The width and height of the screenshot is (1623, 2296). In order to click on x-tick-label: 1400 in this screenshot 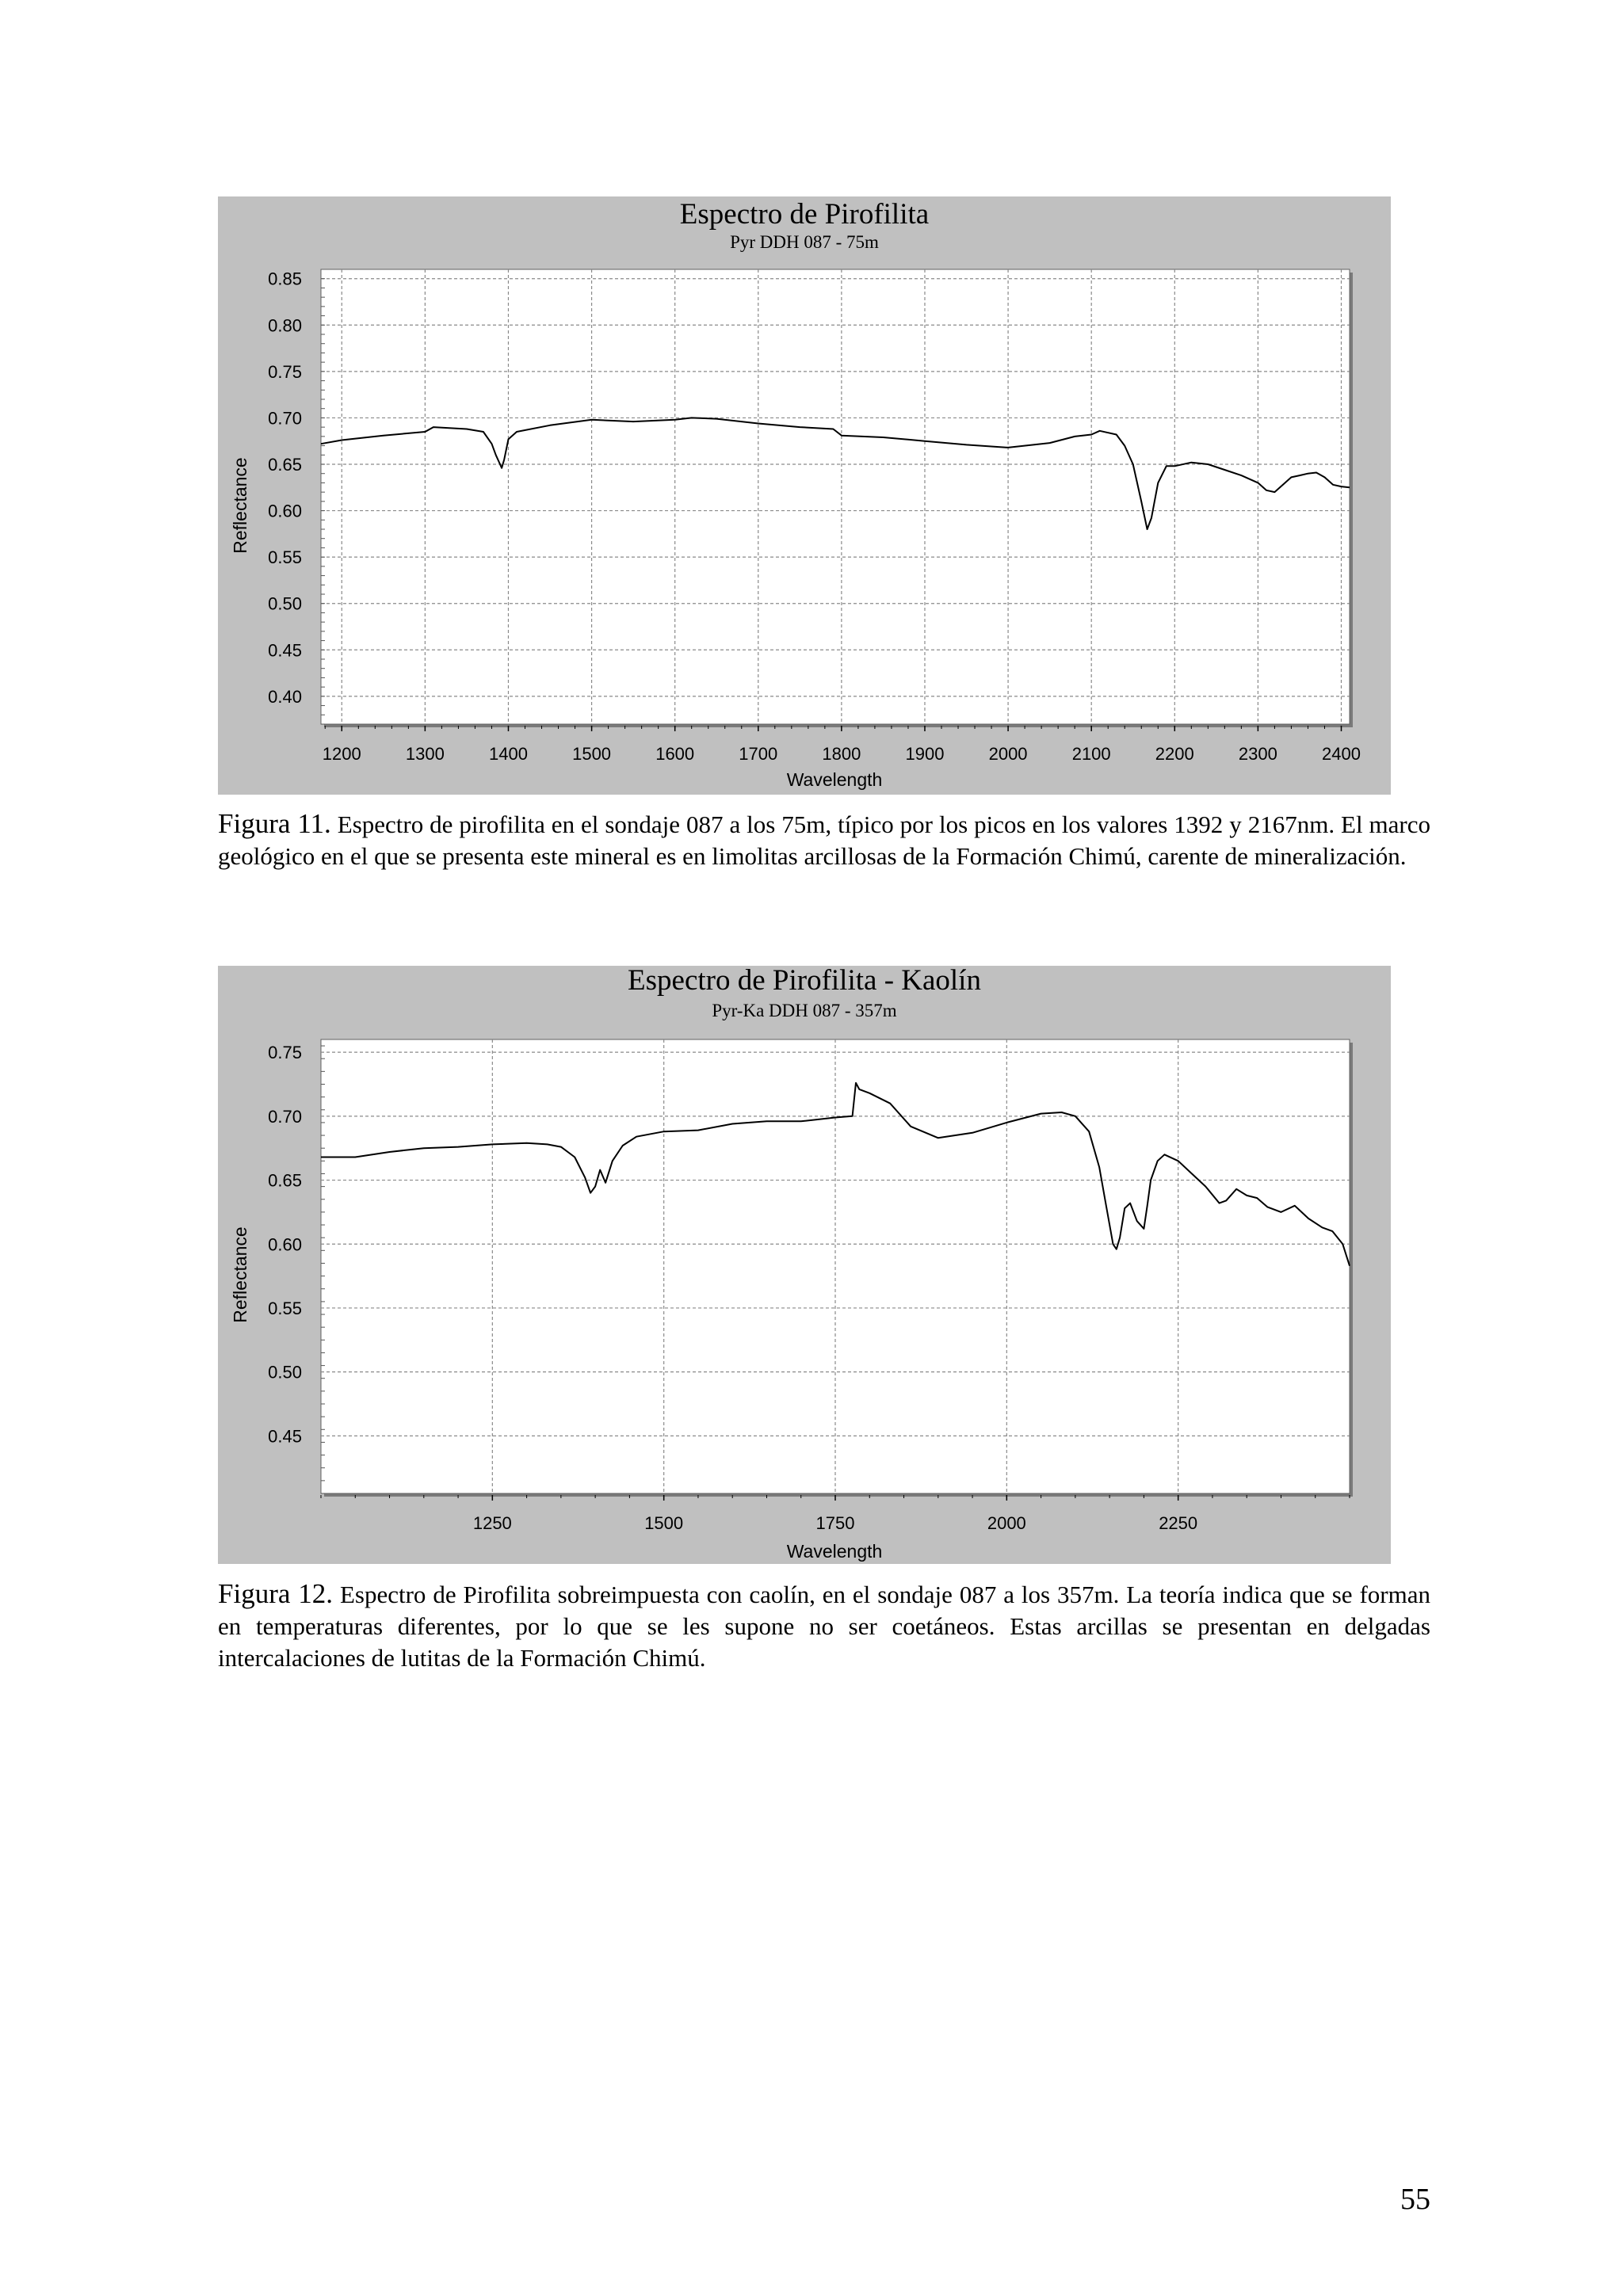, I will do `click(509, 754)`.